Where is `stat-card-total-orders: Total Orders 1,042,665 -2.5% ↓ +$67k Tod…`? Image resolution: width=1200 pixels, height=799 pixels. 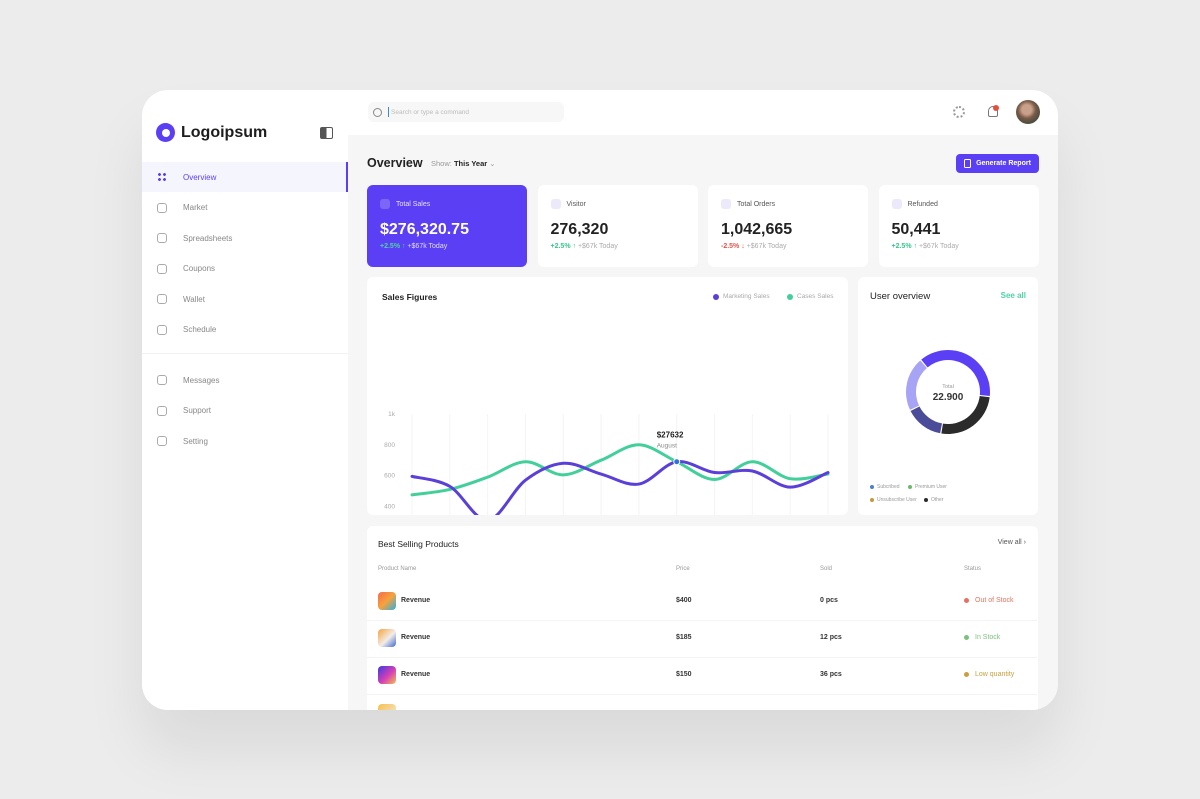 stat-card-total-orders: Total Orders 1,042,665 -2.5% ↓ +$67k Tod… is located at coordinates (788, 226).